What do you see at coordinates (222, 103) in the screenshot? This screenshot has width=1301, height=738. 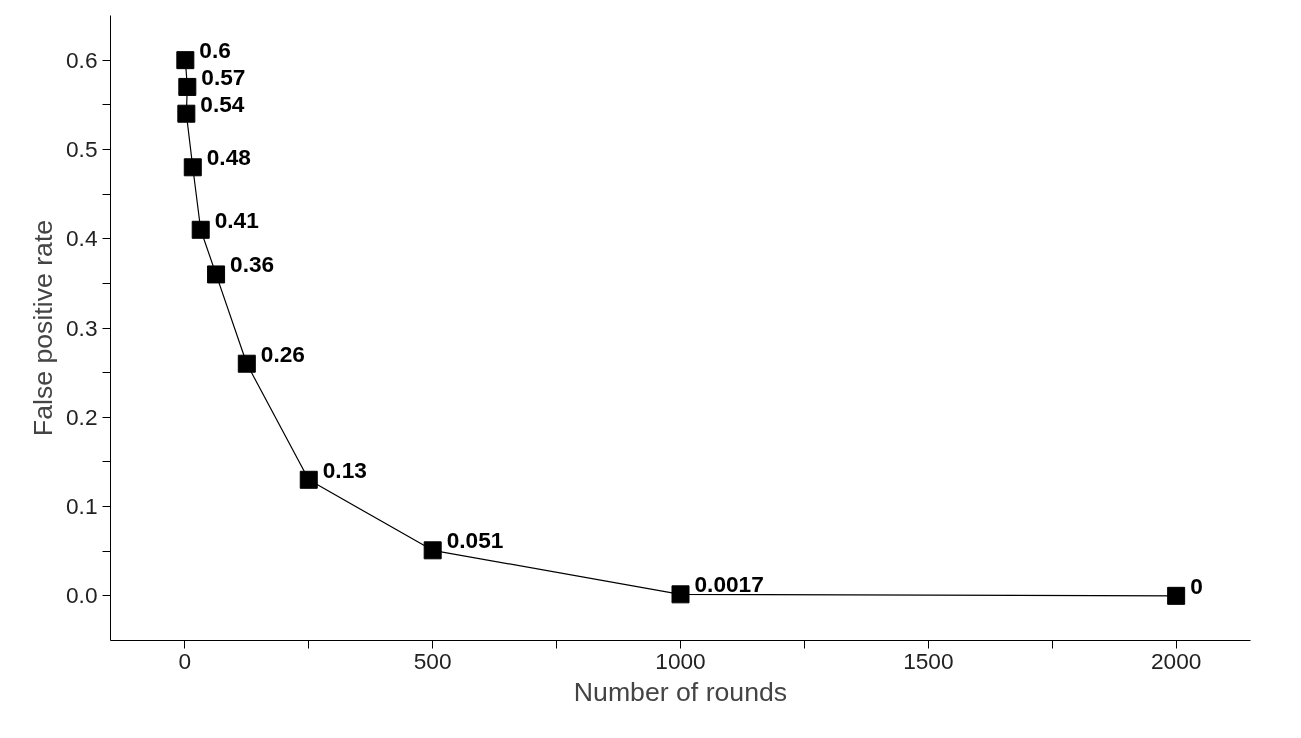 I see `data-label: 0.54` at bounding box center [222, 103].